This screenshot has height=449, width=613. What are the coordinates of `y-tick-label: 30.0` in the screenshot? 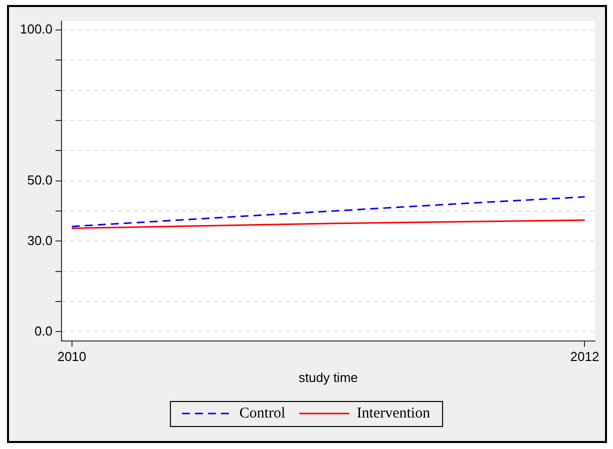 It's located at (40, 240).